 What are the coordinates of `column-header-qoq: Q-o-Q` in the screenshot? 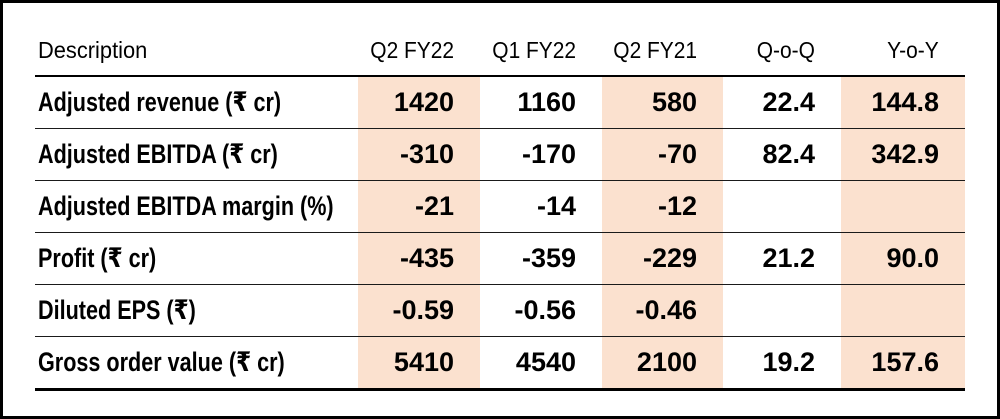 It's located at (782, 52).